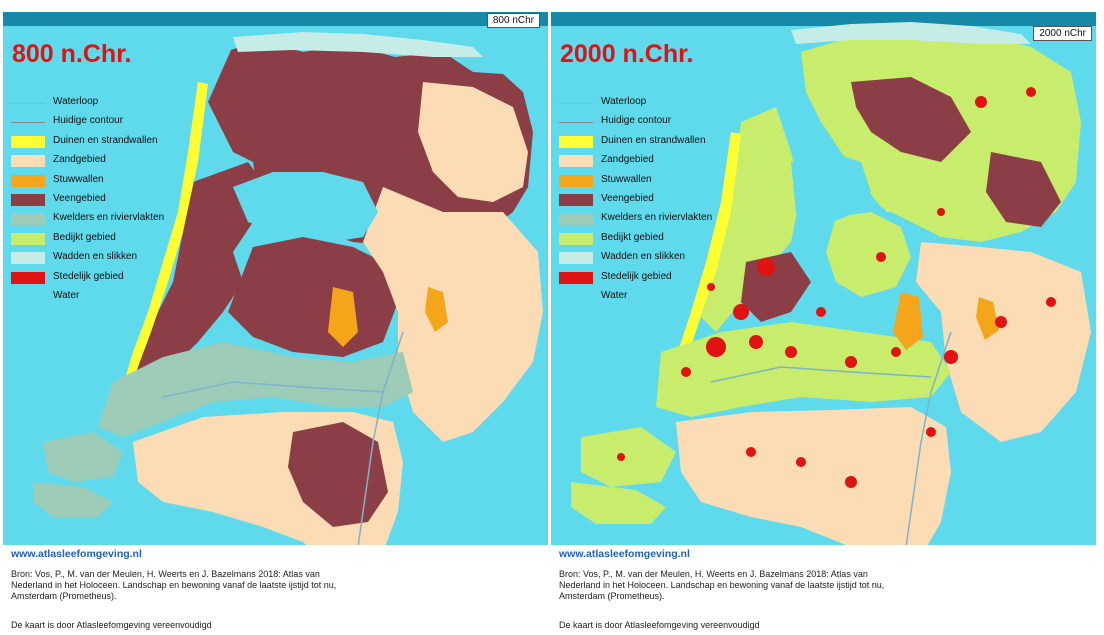  I want to click on map-title: 800 n.Chr., so click(72, 54).